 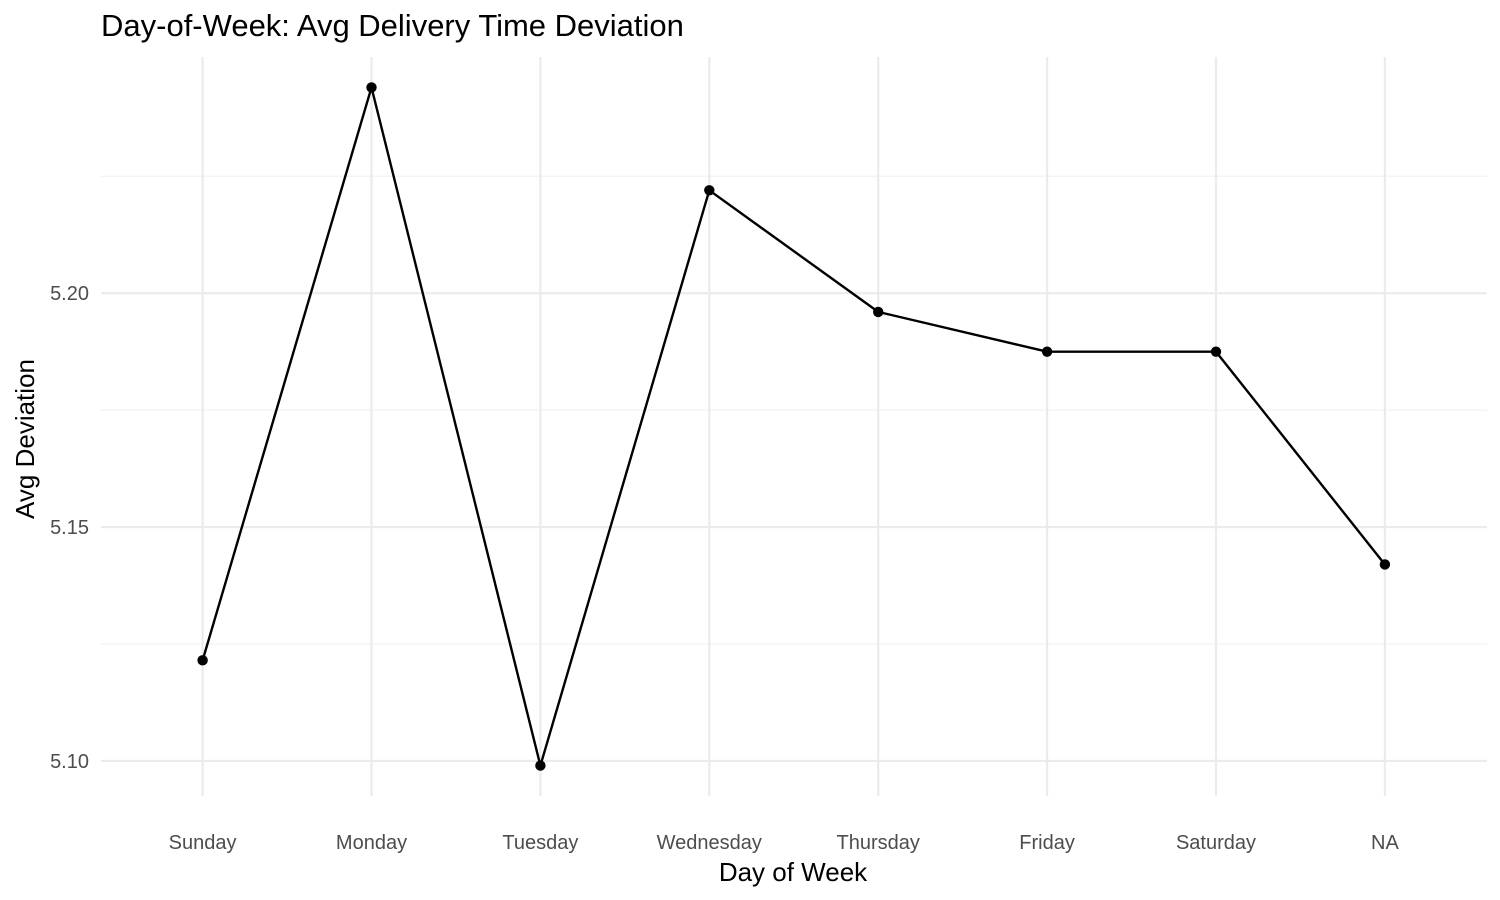 What do you see at coordinates (793, 872) in the screenshot?
I see `x-axis-title: Day of Week` at bounding box center [793, 872].